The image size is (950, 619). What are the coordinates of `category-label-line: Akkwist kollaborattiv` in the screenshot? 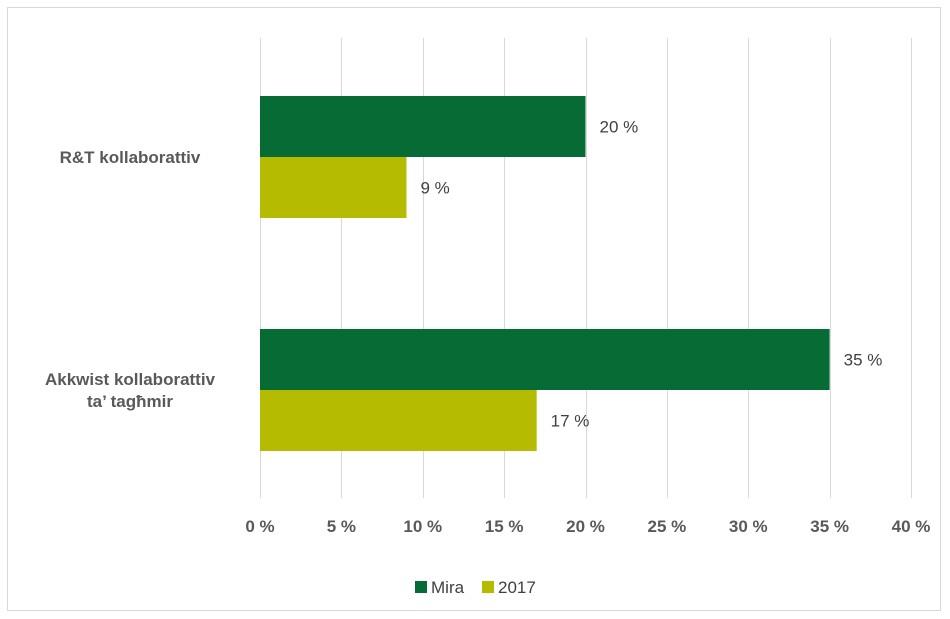 It's located at (130, 379).